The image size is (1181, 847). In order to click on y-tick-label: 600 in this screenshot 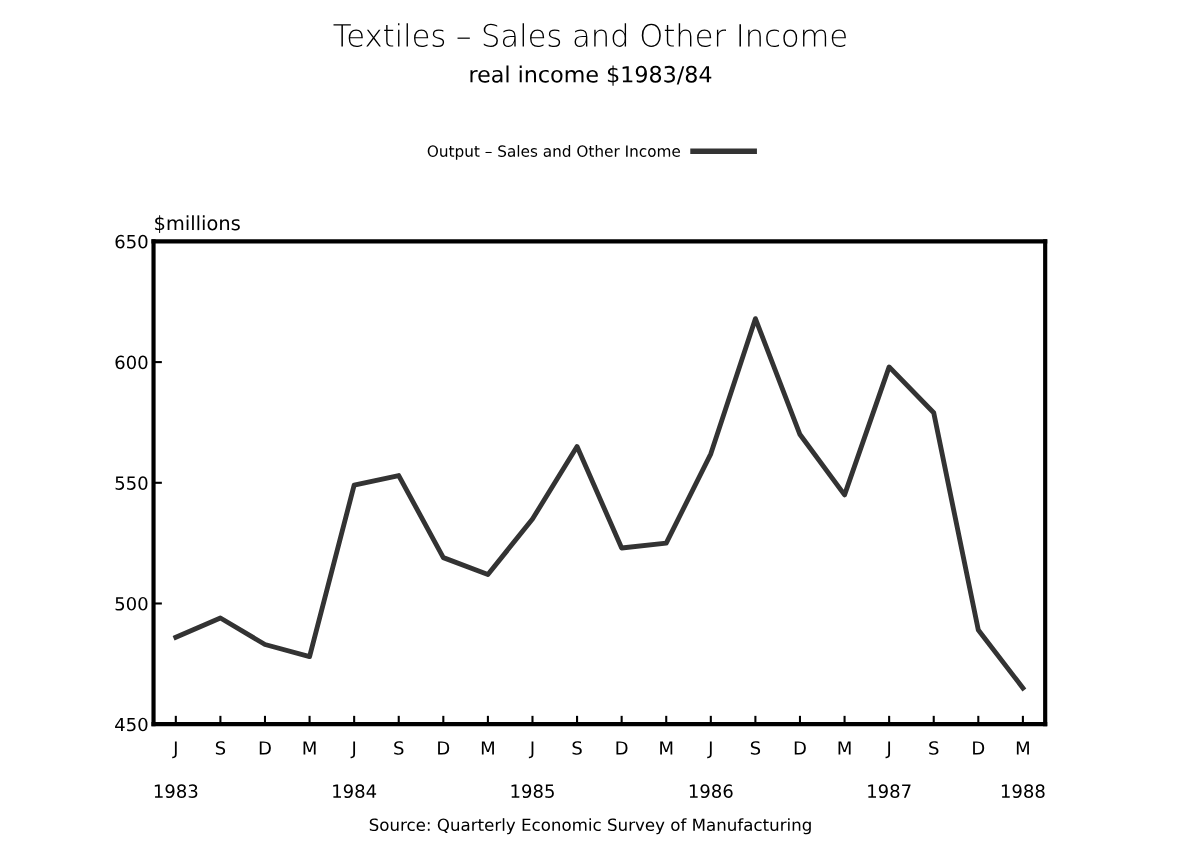, I will do `click(131, 362)`.